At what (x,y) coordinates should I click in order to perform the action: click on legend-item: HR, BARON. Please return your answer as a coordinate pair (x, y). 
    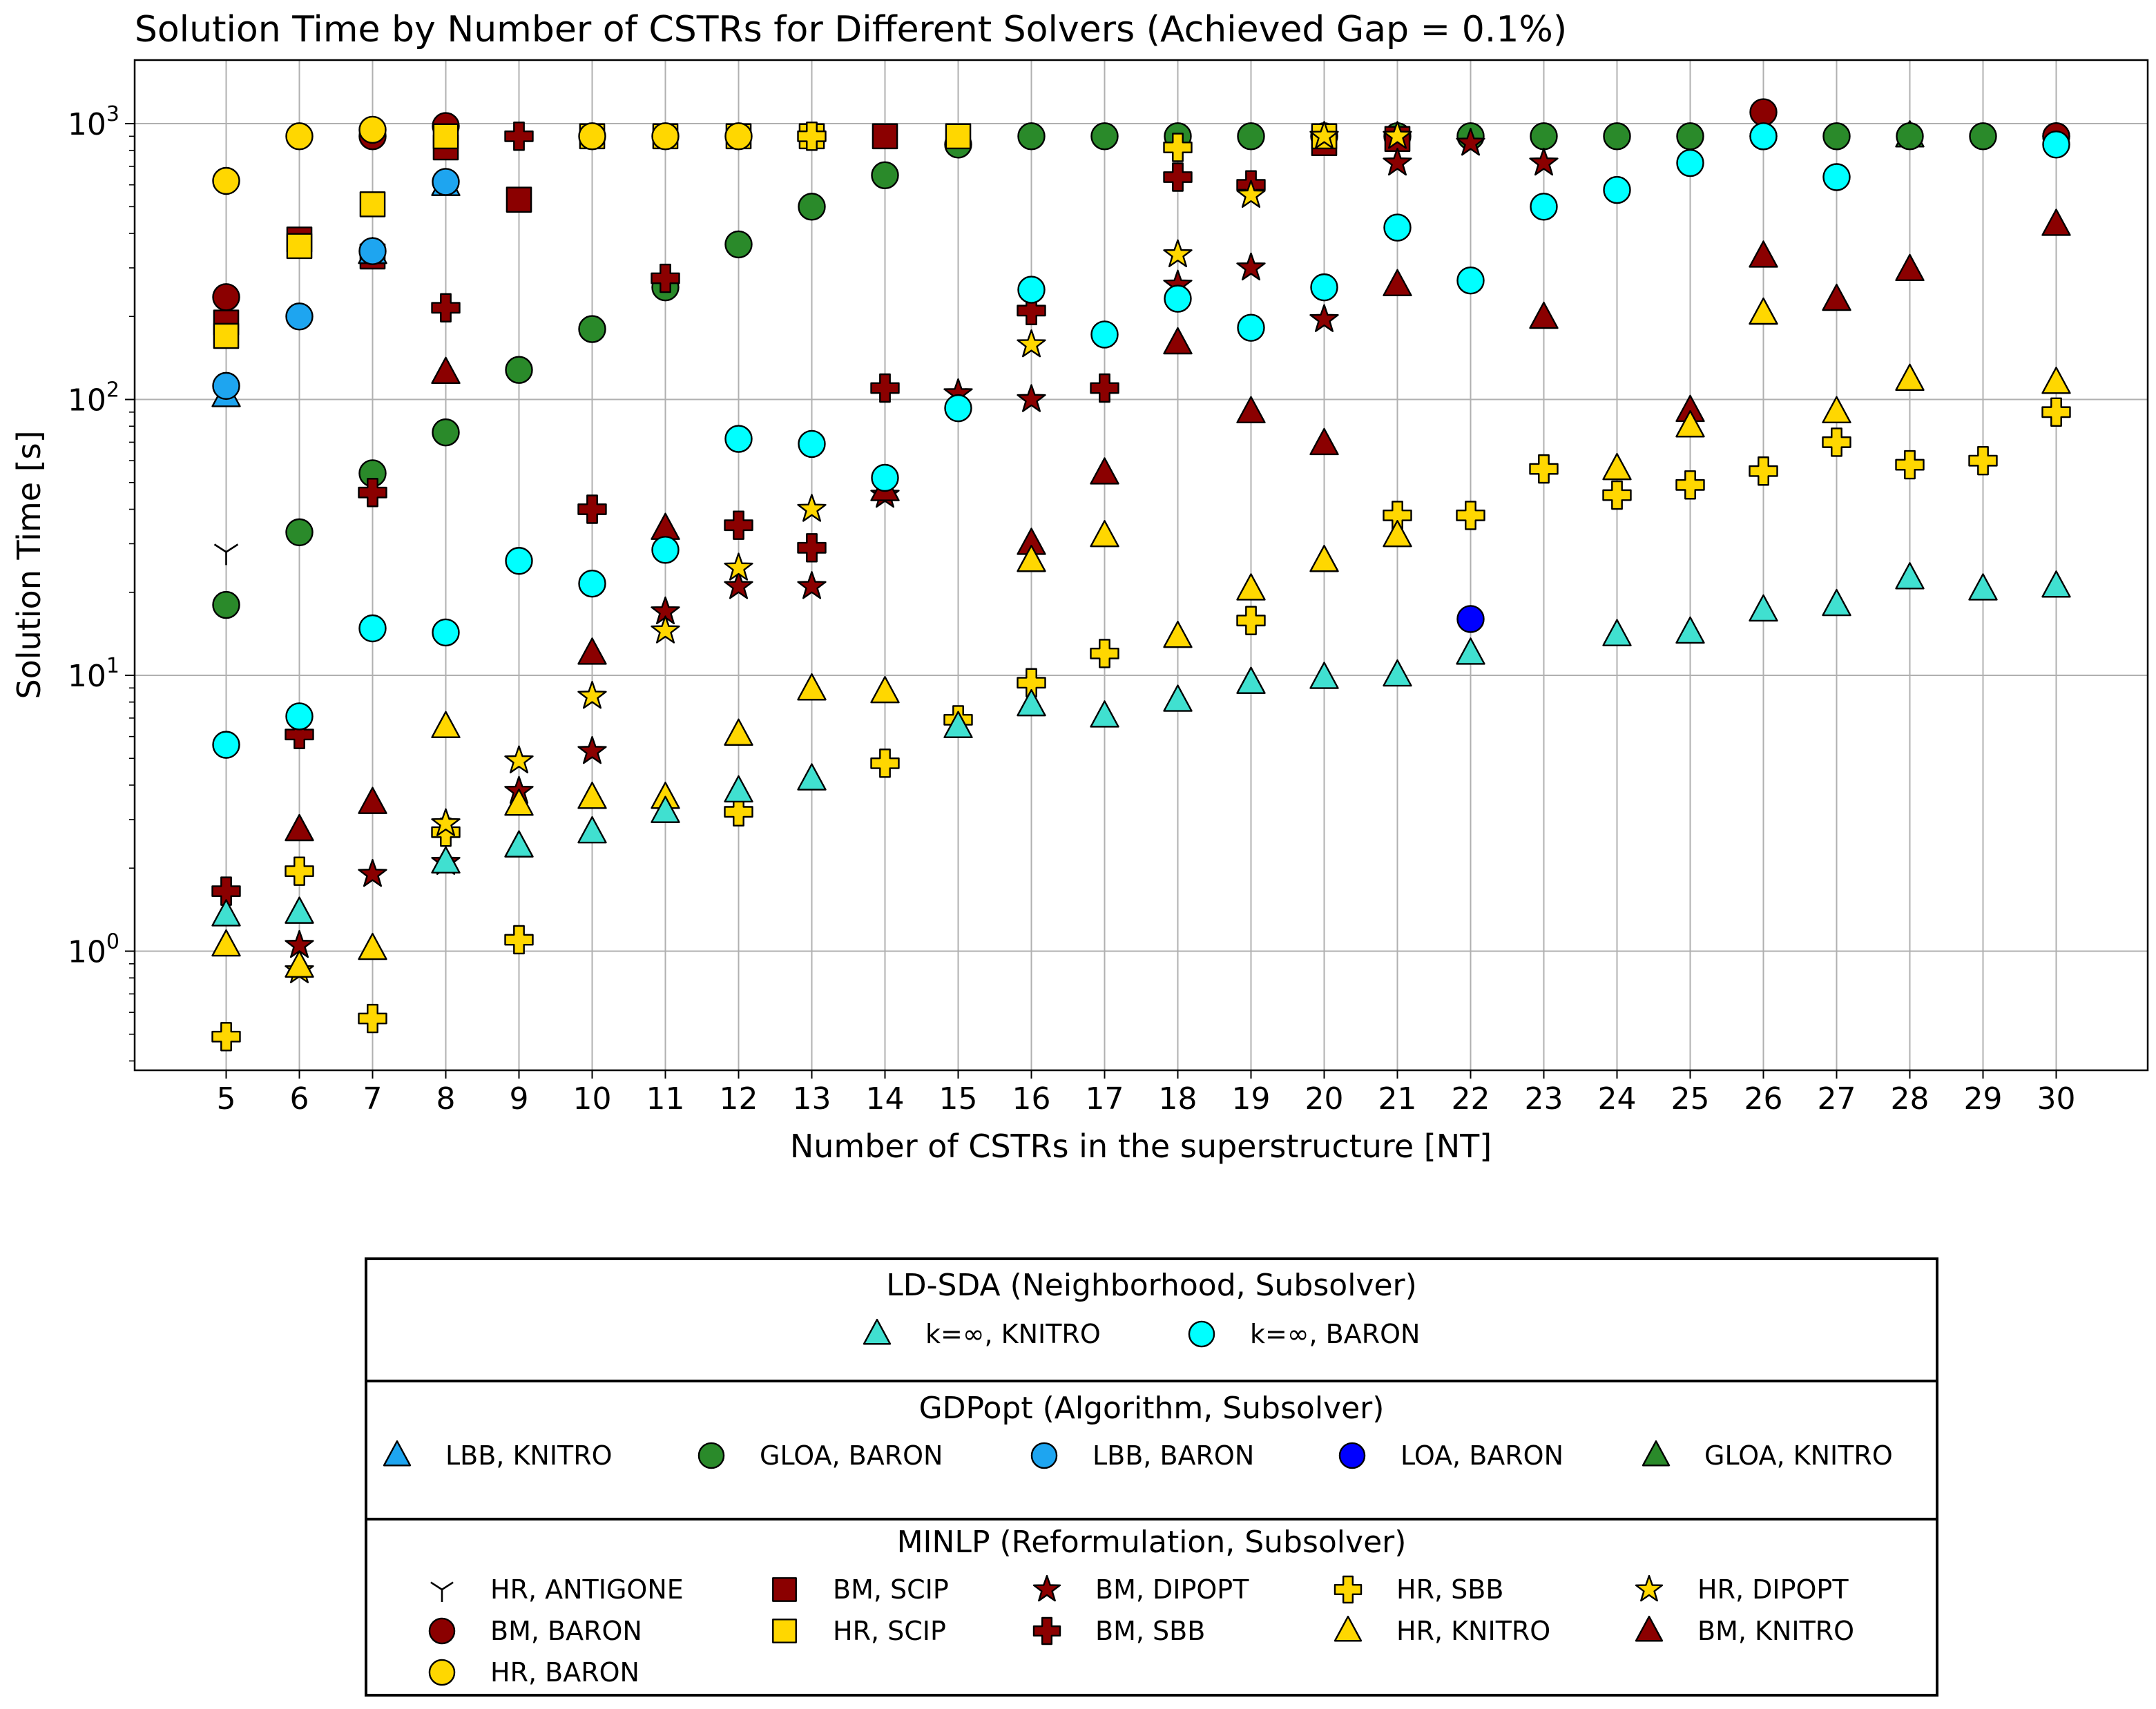
    Looking at the image, I should click on (533, 1672).